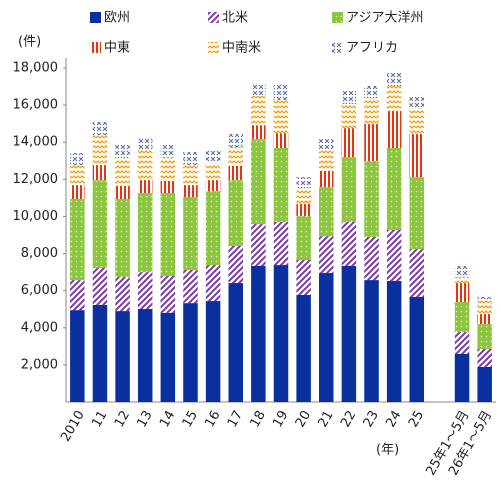 The height and width of the screenshot is (504, 501). Describe the element at coordinates (348, 419) in the screenshot. I see `x-tick-label: 22` at that location.